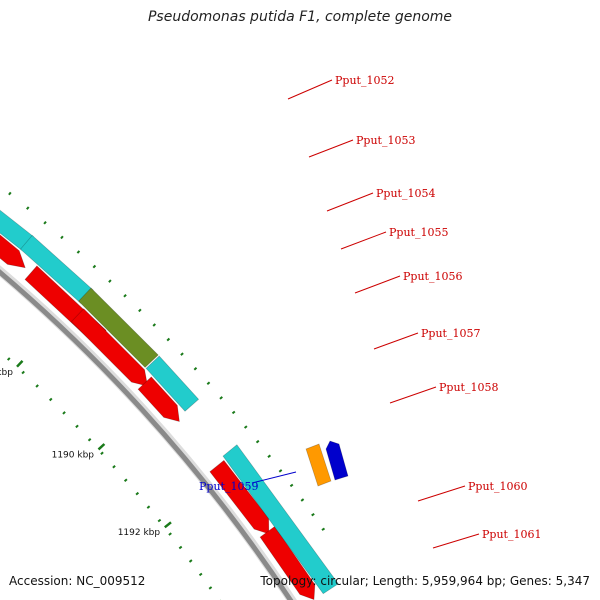  I want to click on accession-text: Accession: NC_009512, so click(77, 581).